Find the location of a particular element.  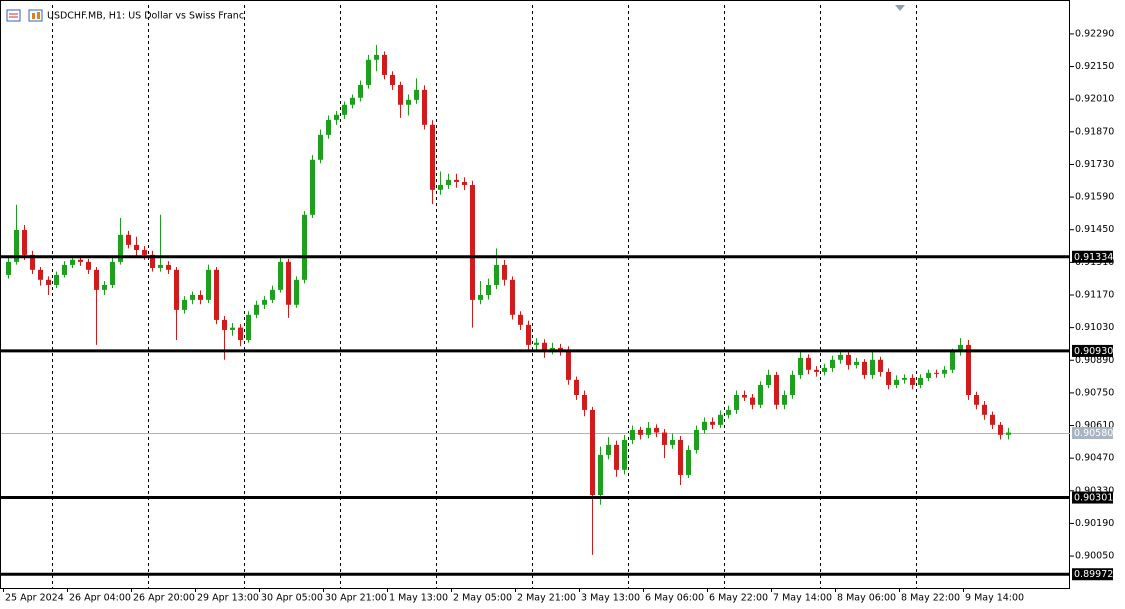

x-tick-label: 8 May 22:00 is located at coordinates (930, 598).